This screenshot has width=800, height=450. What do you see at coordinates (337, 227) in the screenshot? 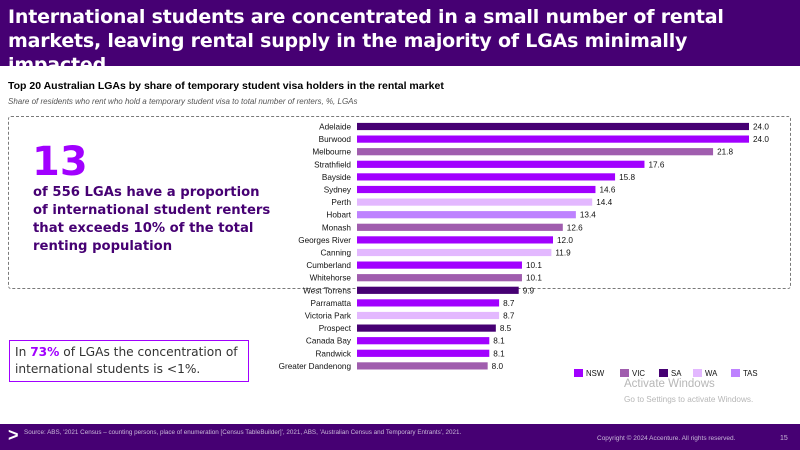
I see `category-label: Monash` at bounding box center [337, 227].